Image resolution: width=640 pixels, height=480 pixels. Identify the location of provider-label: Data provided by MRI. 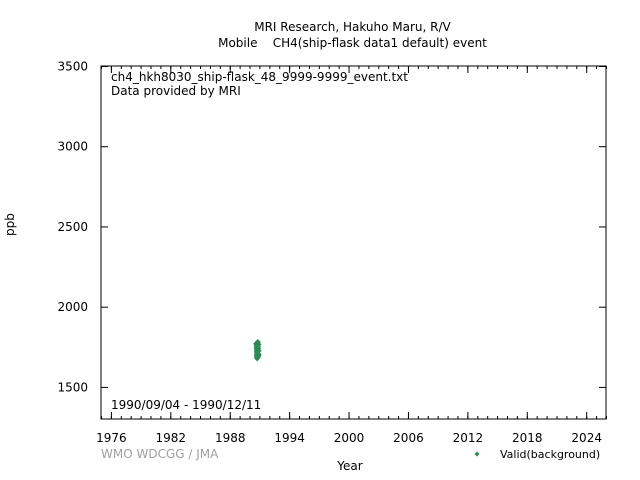
(176, 91).